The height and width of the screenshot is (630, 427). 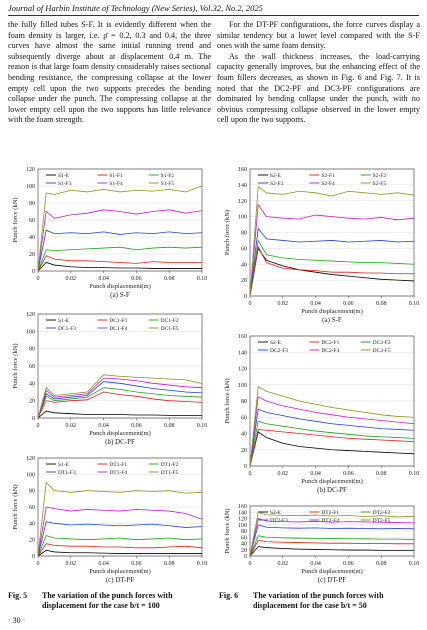 What do you see at coordinates (277, 184) in the screenshot?
I see `legend-label: S2-F3` at bounding box center [277, 184].